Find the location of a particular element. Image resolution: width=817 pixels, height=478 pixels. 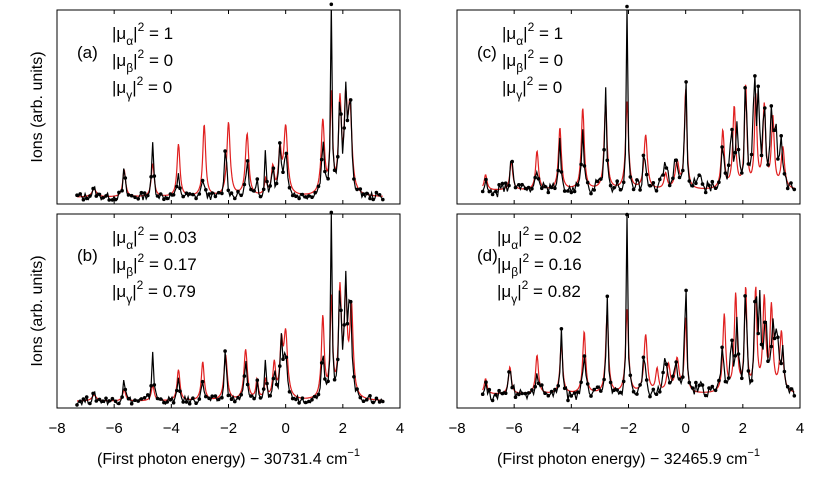

x-tick-label: −6 is located at coordinates (514, 428).